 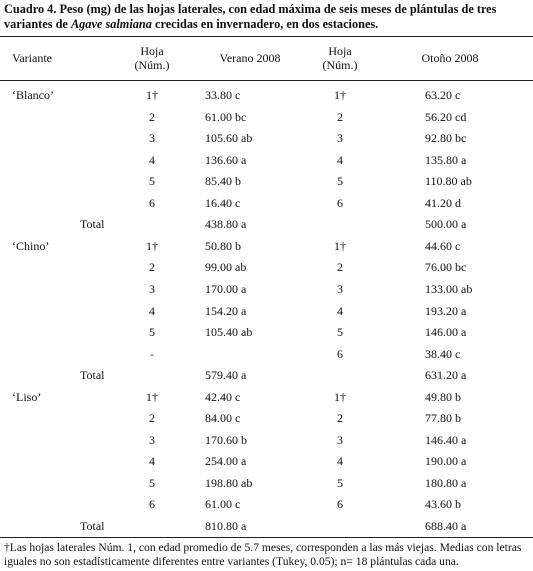 I want to click on cell-otono: 146.00 a, so click(x=446, y=332).